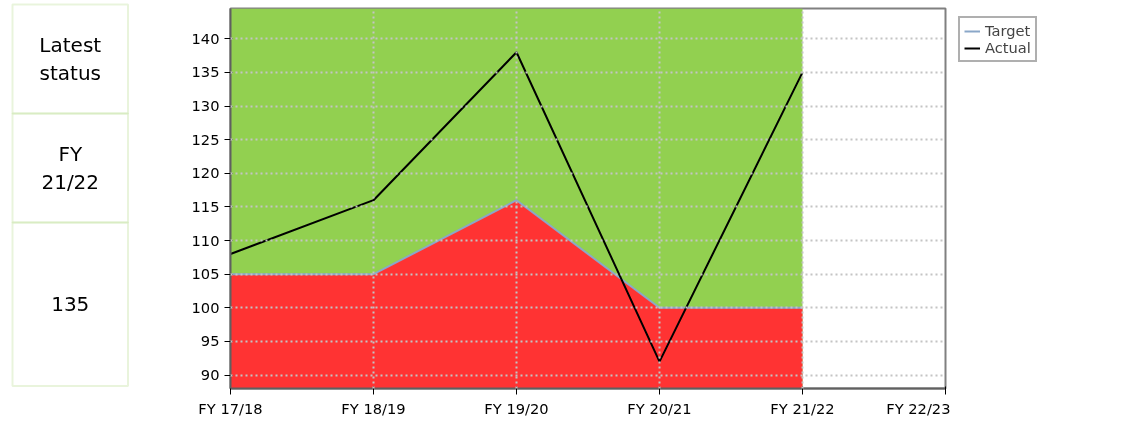 Image resolution: width=1121 pixels, height=426 pixels. I want to click on x-tick-label: FY 19/20, so click(516, 408).